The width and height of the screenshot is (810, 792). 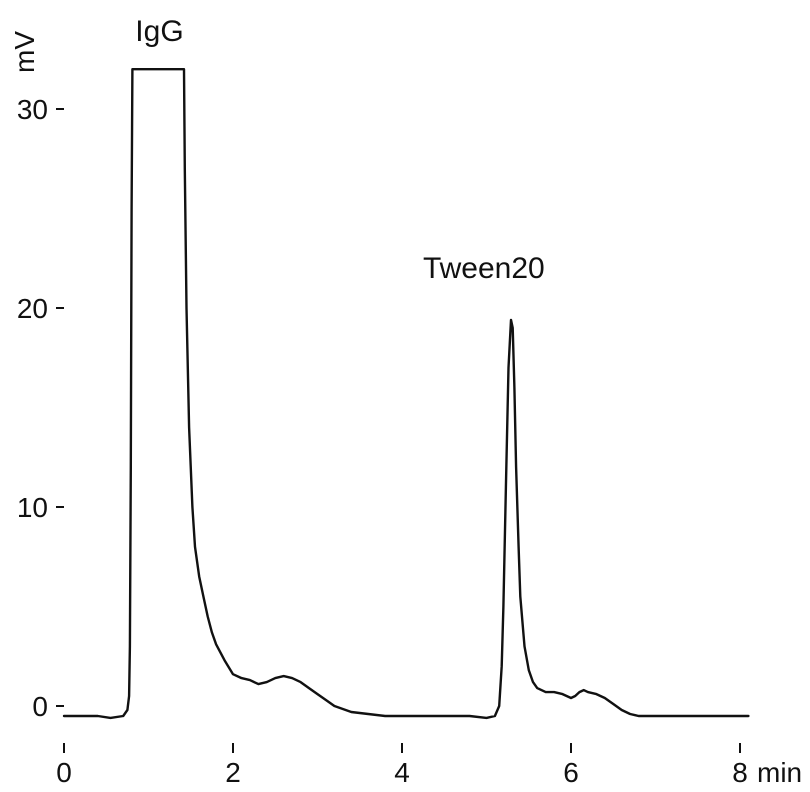 I want to click on x-tick-label: 0, so click(x=64, y=772).